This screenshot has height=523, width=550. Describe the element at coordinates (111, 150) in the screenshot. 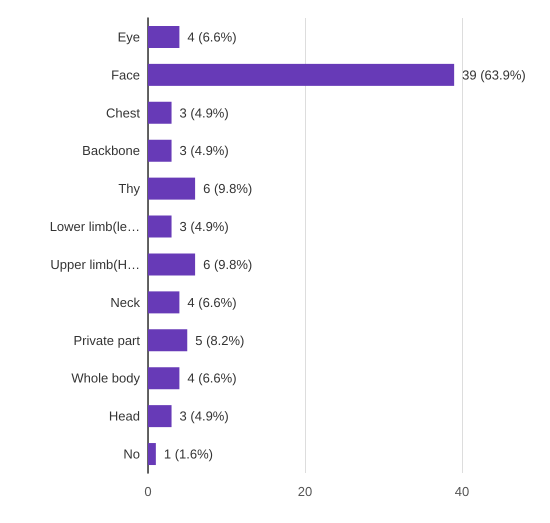

I see `y-tick-label: Backbone` at that location.